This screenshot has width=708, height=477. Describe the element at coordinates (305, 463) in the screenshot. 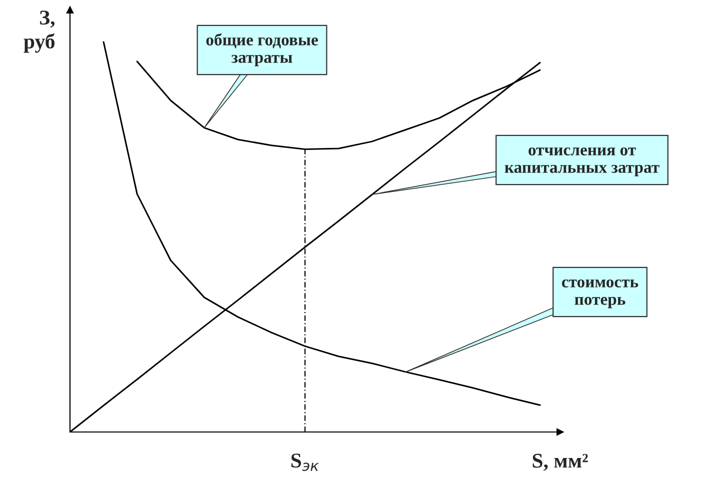

I see `text: S$_{эк}$` at that location.